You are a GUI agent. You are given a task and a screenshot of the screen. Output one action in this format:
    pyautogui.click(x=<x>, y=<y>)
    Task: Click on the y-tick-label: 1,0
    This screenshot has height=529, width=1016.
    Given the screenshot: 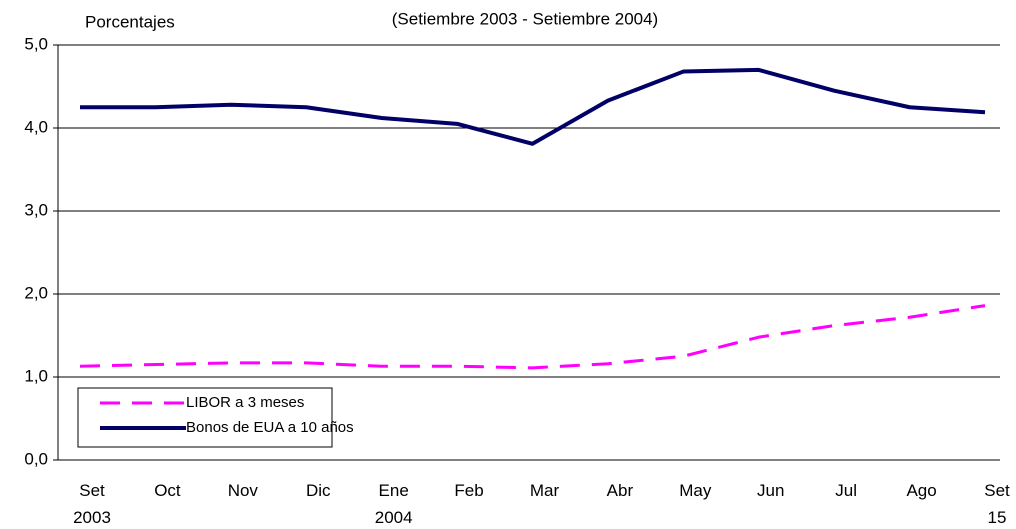 What is the action you would take?
    pyautogui.click(x=36, y=375)
    